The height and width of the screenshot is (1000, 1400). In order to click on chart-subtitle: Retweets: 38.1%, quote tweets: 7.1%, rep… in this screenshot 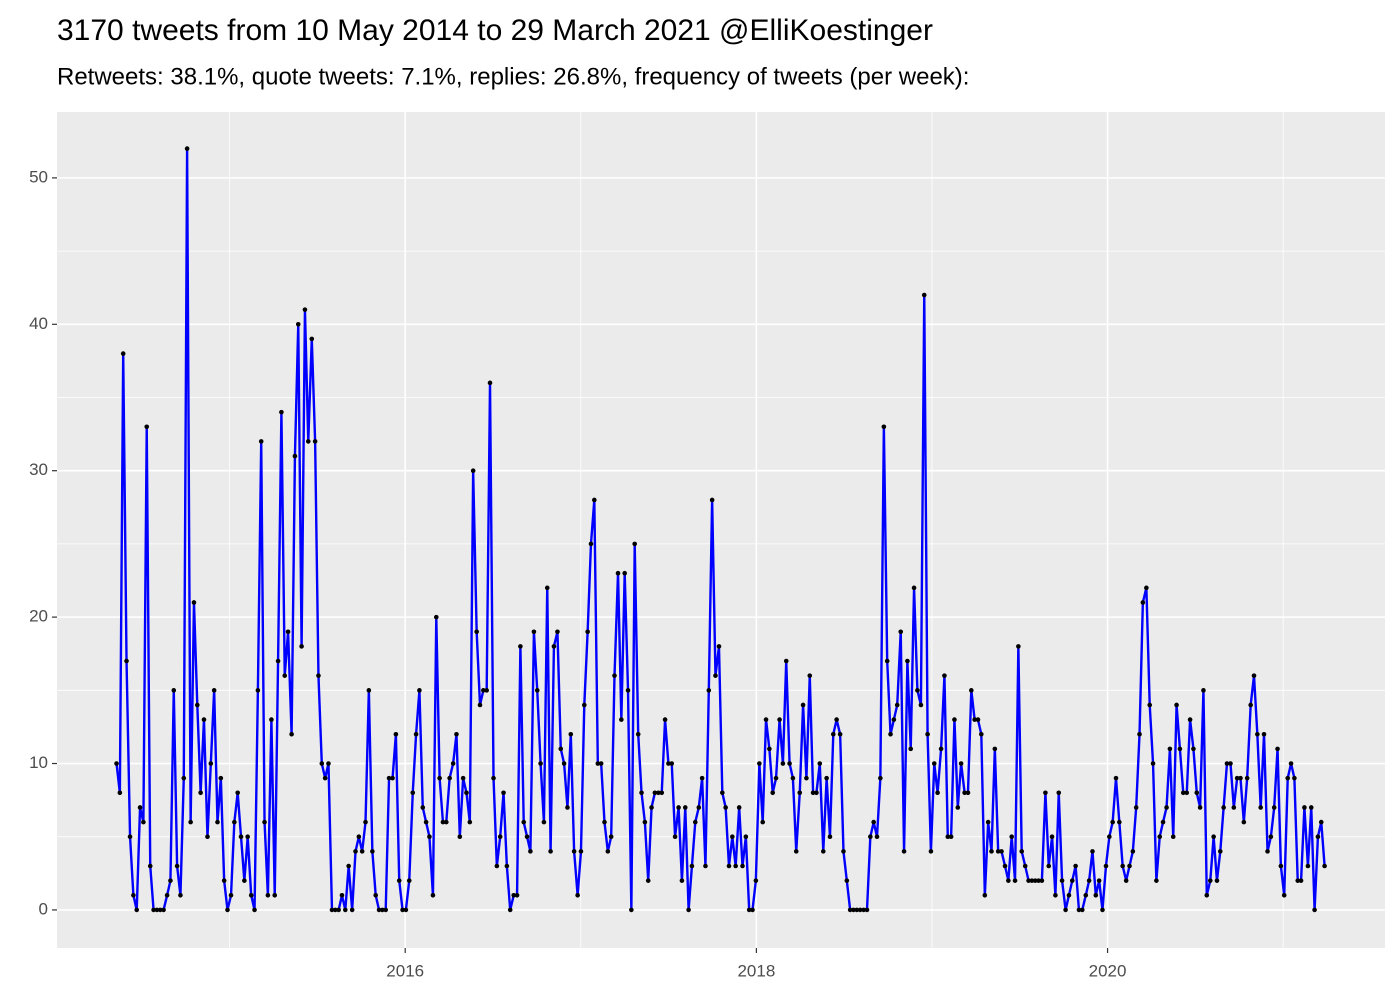, I will do `click(513, 76)`.